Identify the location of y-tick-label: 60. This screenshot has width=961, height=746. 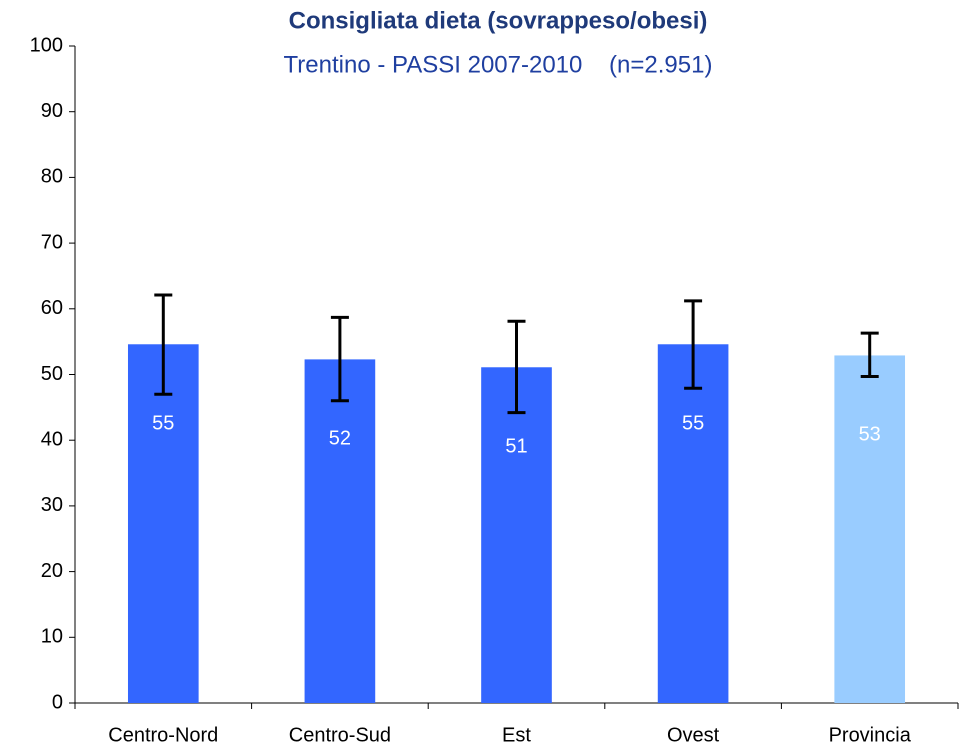
(52, 308).